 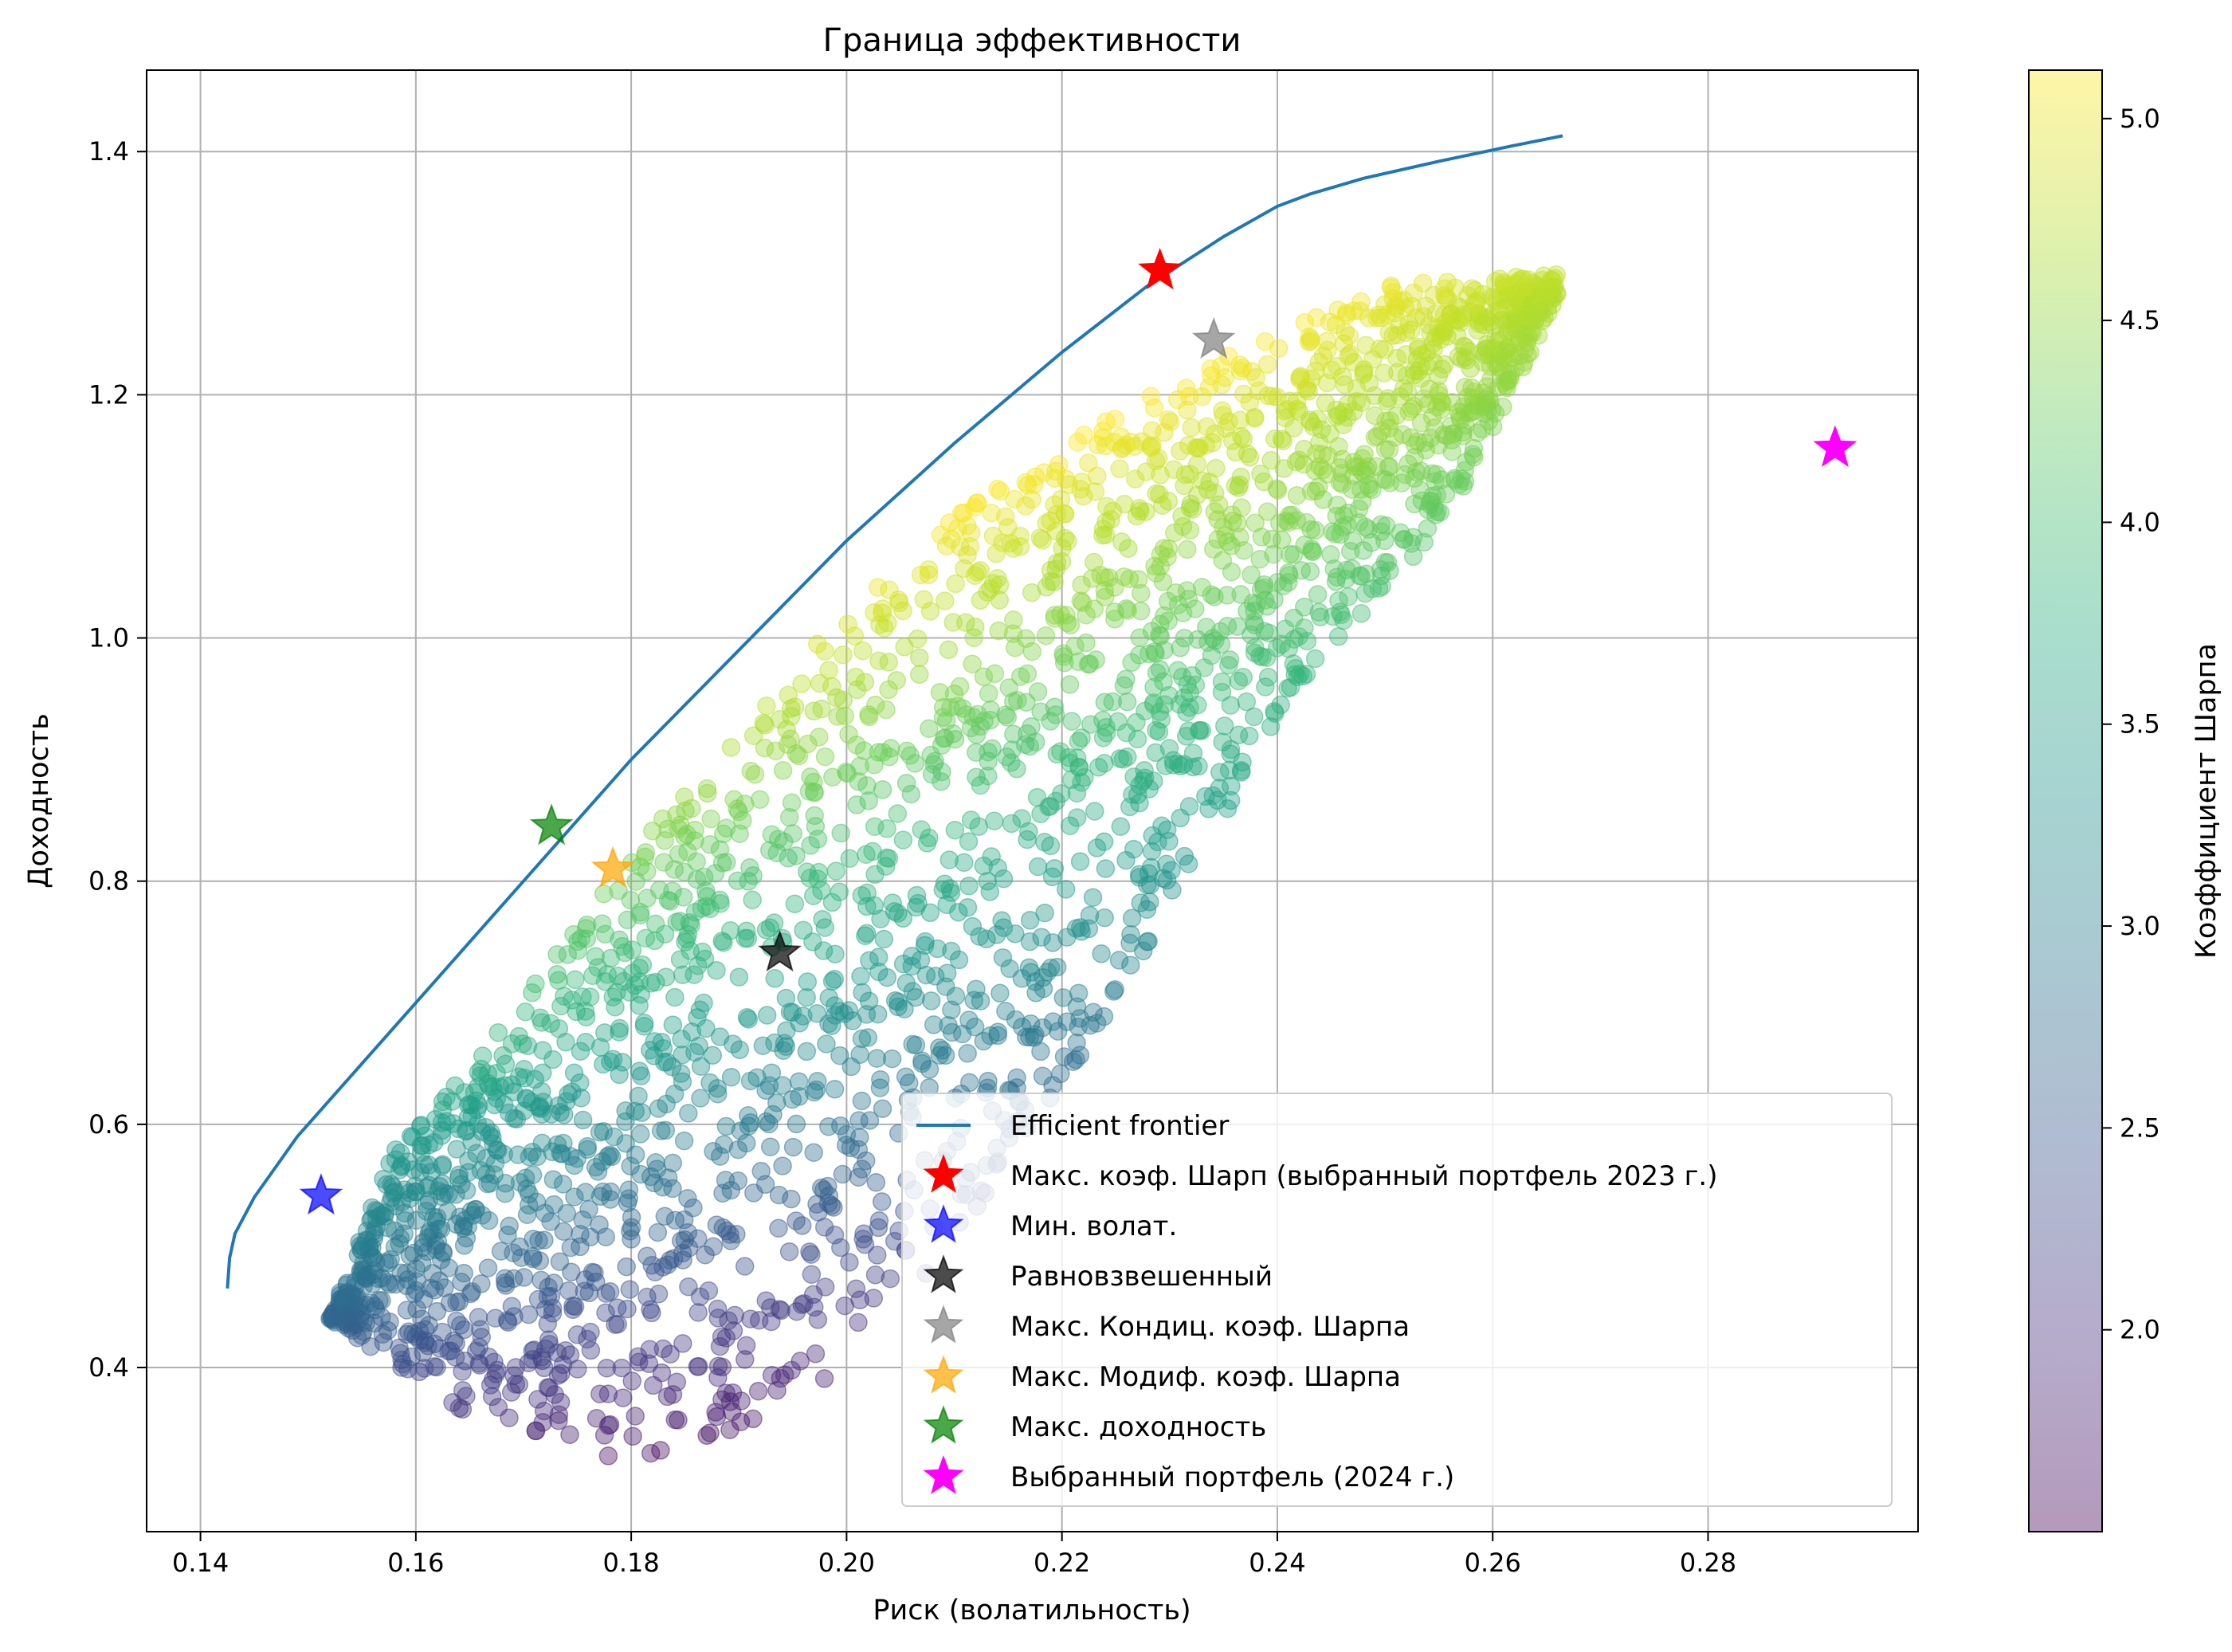 I want to click on legend-entry-label: Макс. доходность, so click(x=1138, y=1427).